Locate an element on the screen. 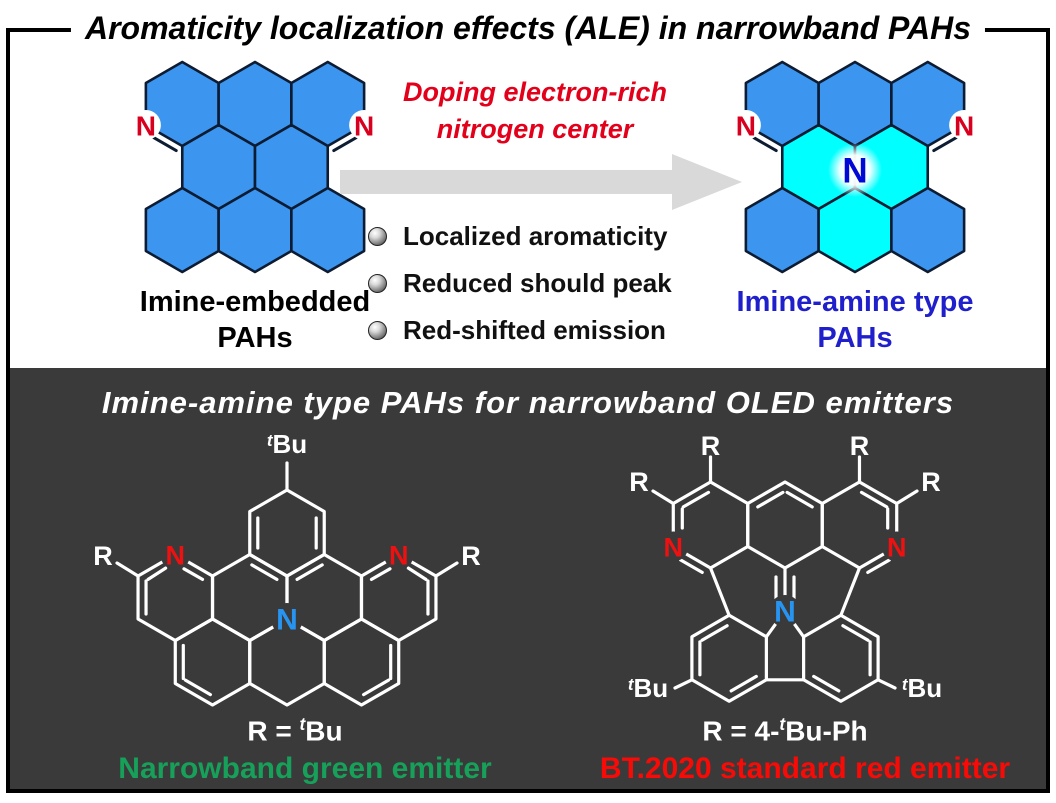 This screenshot has height=803, width=1056. imine-embedded-pah-structure: N N is located at coordinates (255, 167).